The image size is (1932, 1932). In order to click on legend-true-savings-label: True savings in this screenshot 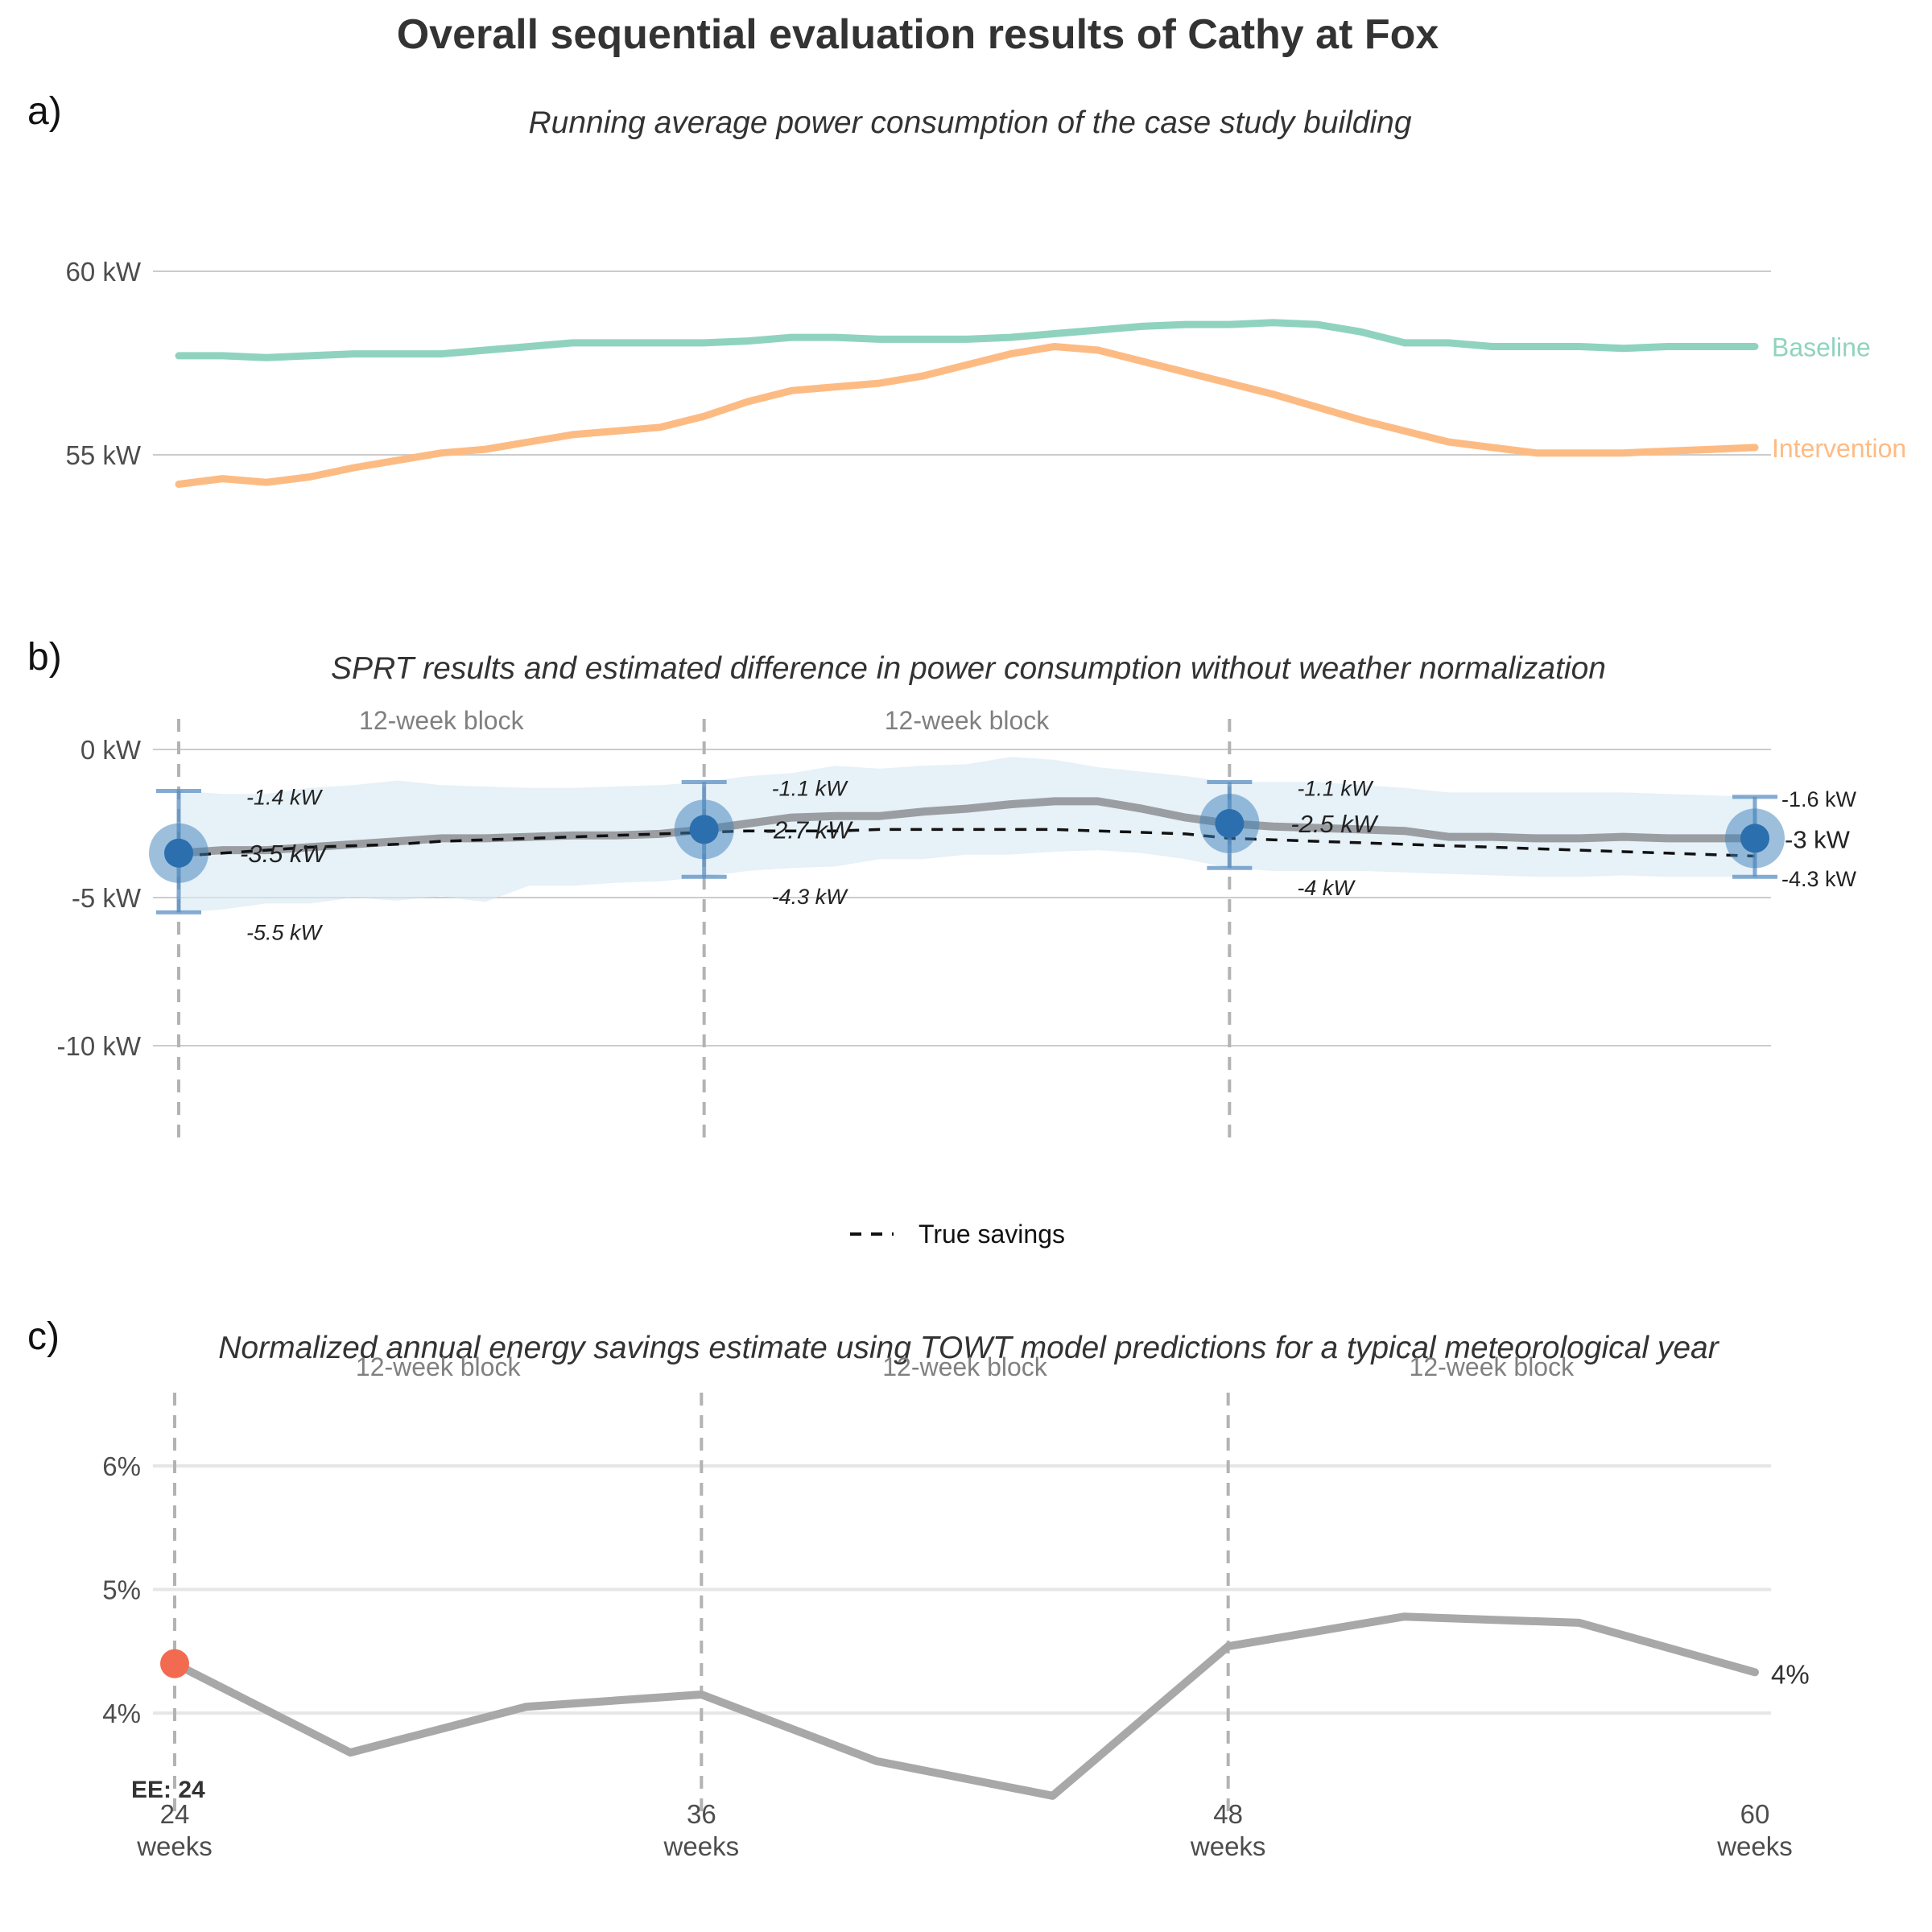, I will do `click(992, 1234)`.